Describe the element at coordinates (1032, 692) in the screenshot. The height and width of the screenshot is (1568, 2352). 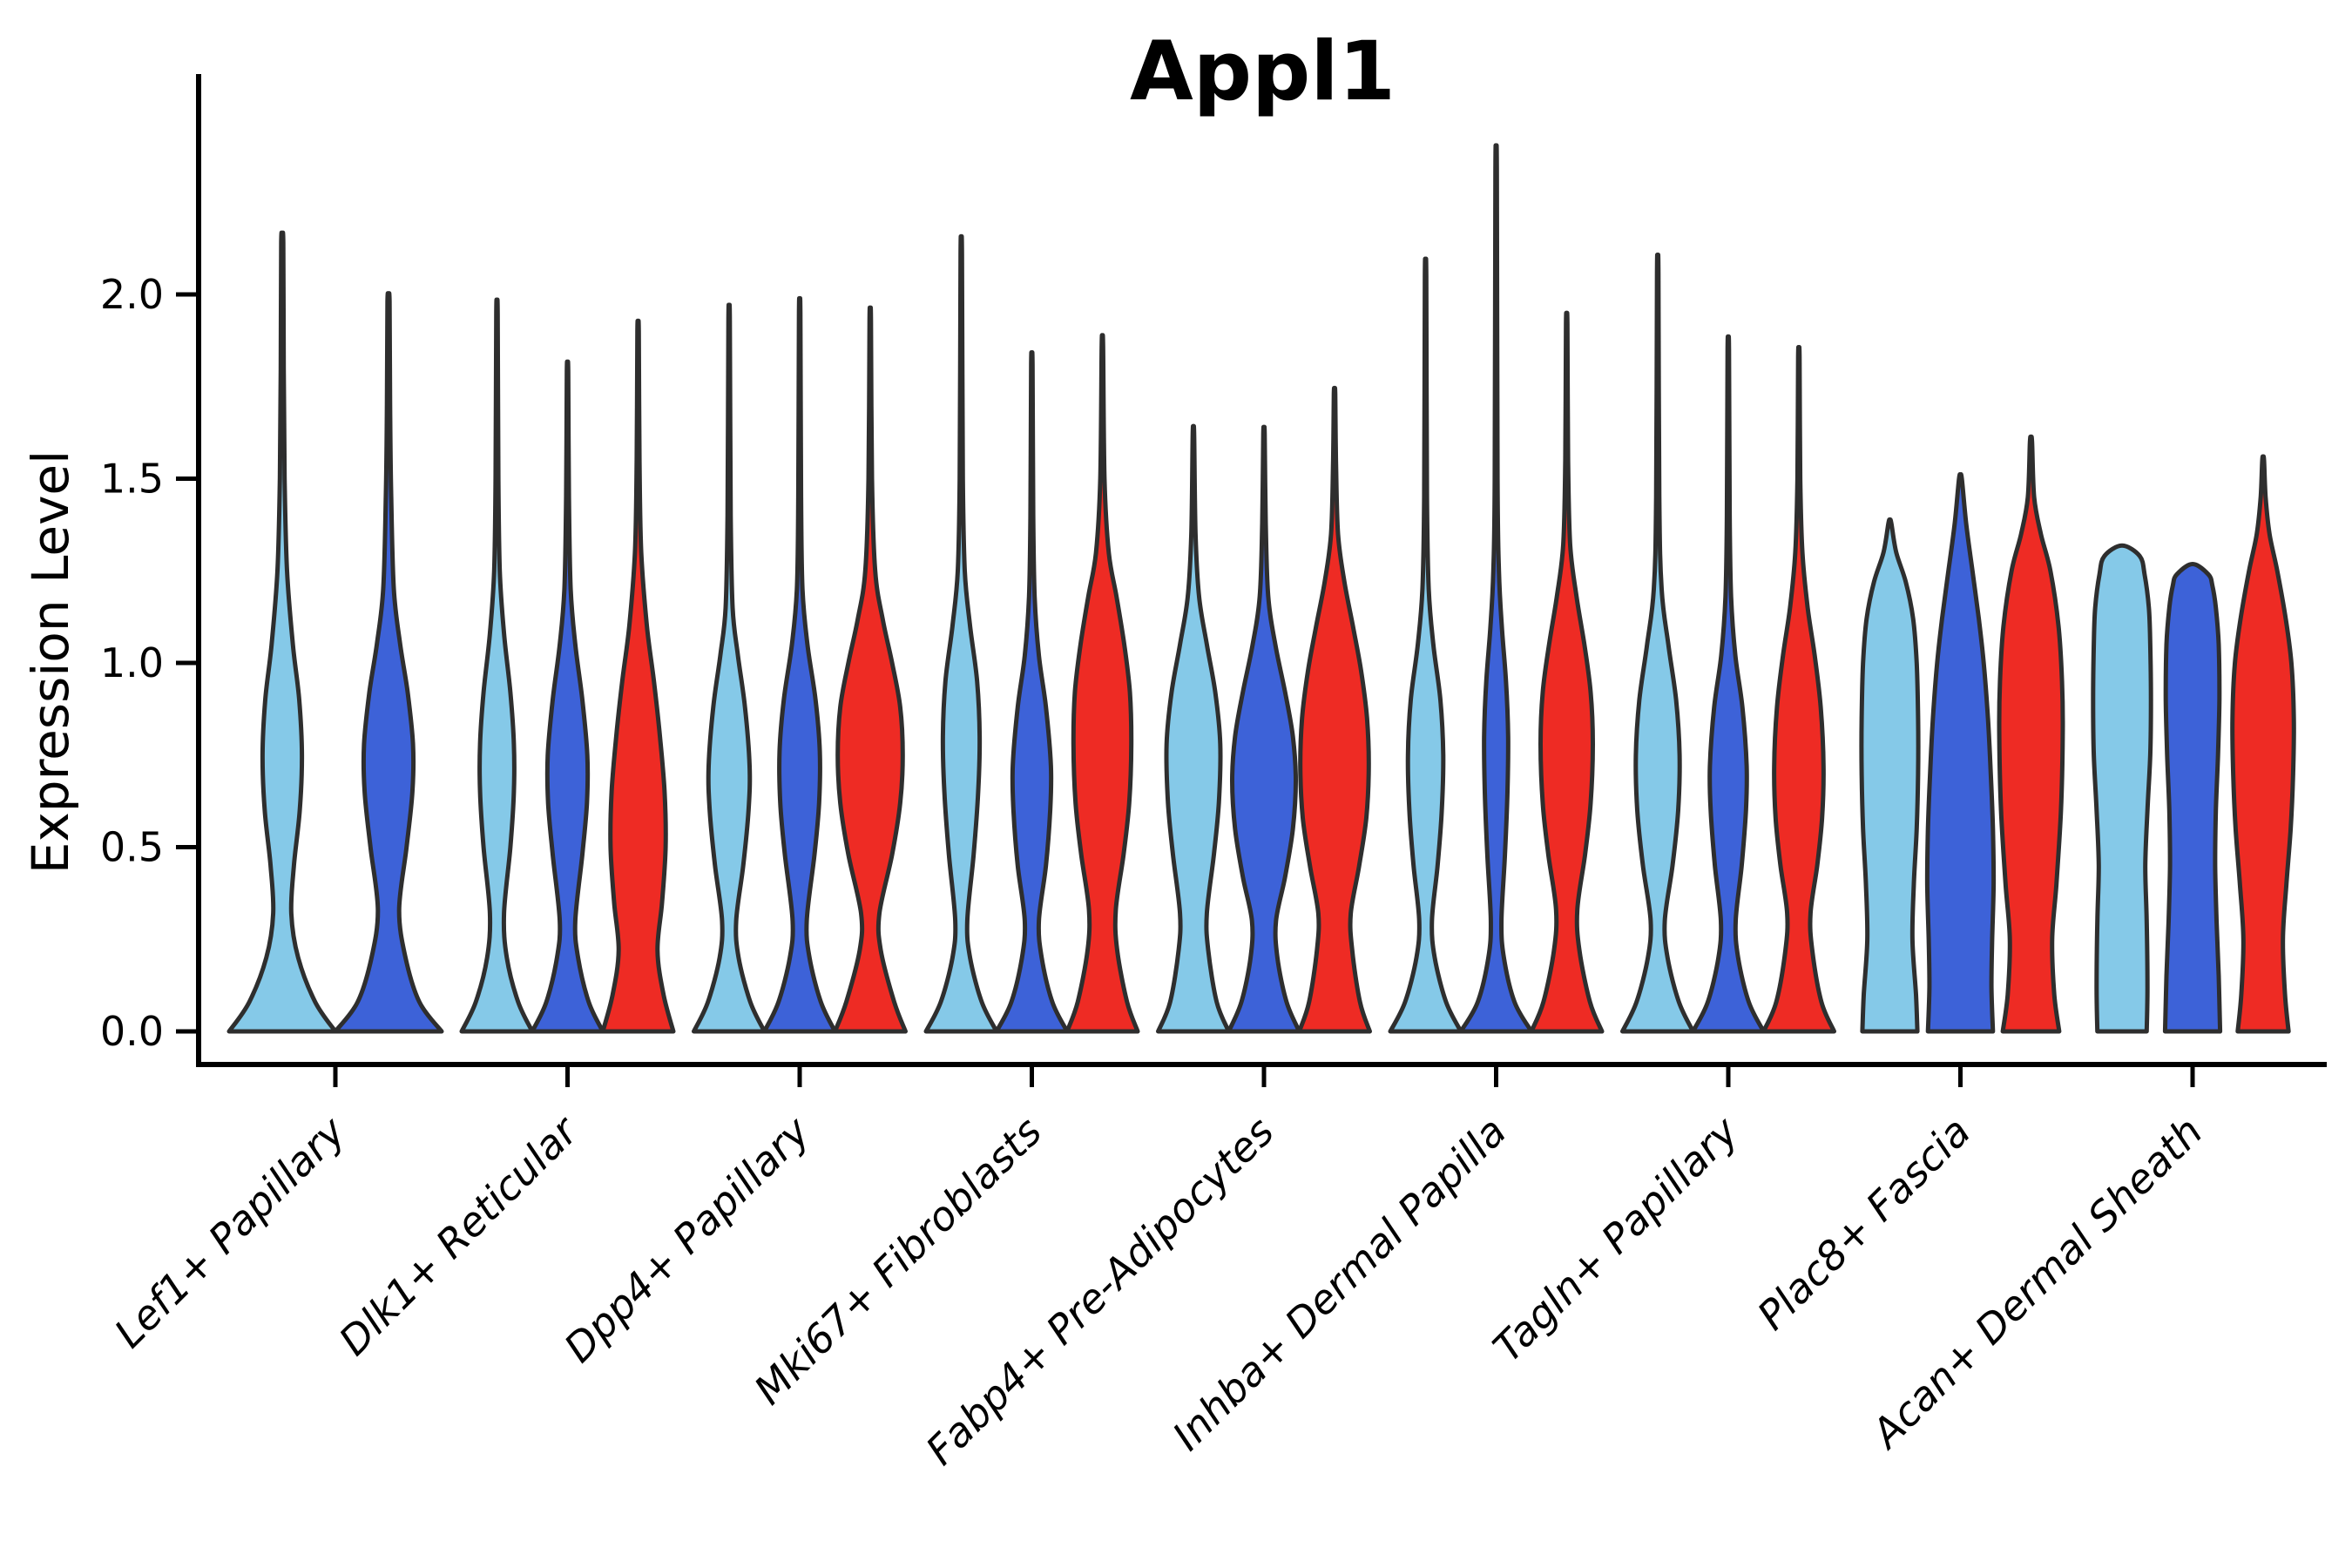
I see `violin-mki67-fibroblasts-royalblue` at that location.